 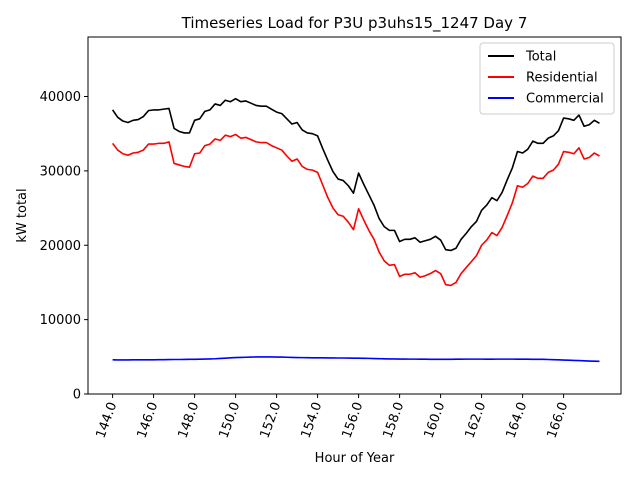 What do you see at coordinates (356, 359) in the screenshot?
I see `series-line-commercial` at bounding box center [356, 359].